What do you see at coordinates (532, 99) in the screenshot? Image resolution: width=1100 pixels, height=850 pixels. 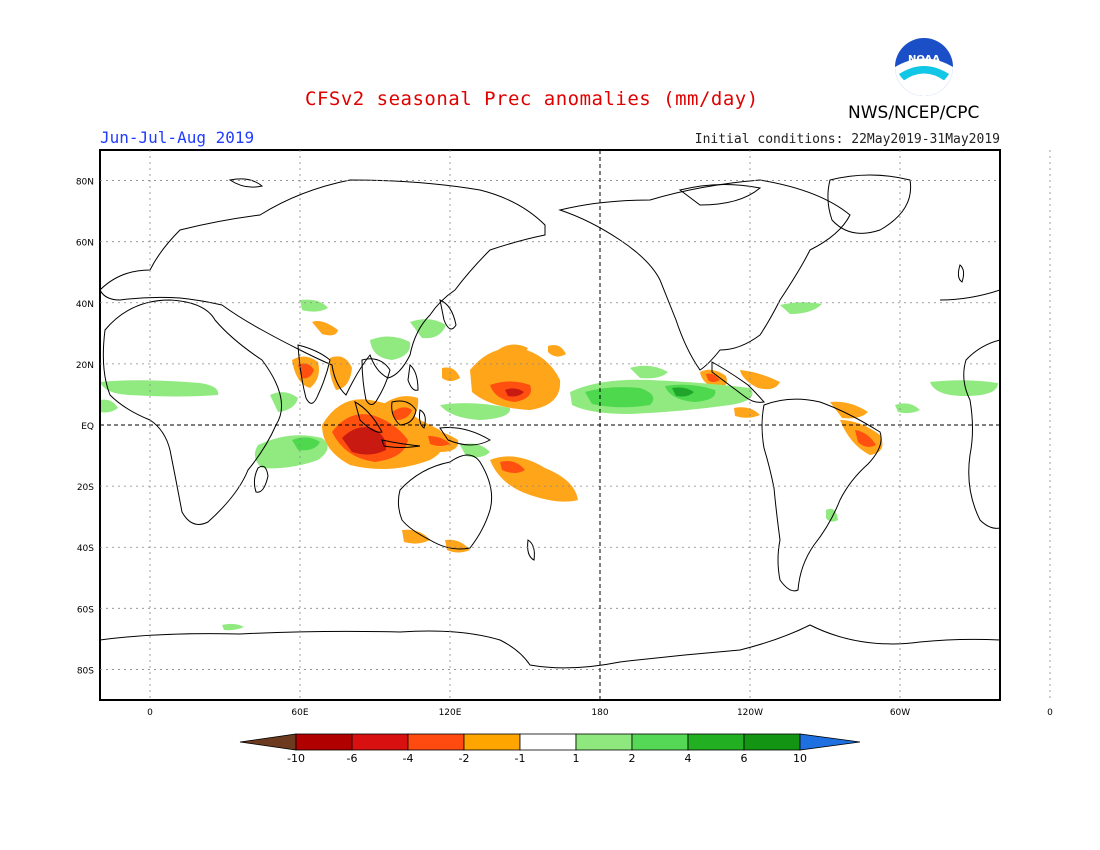 I see `chart-title: CFSv2 seasonal Prec anomalies (mm/day)` at bounding box center [532, 99].